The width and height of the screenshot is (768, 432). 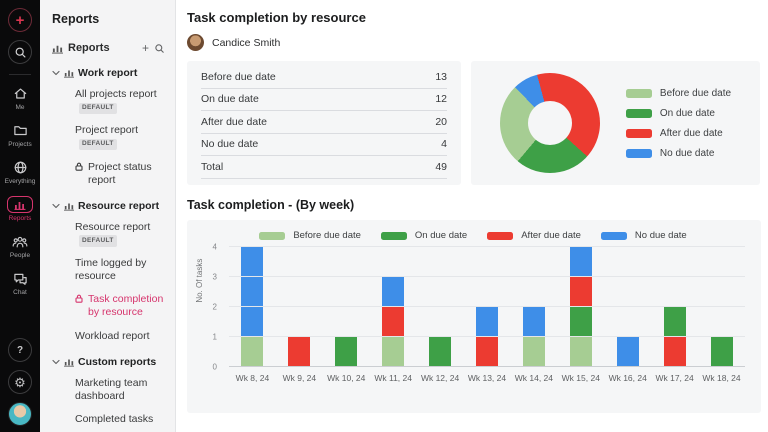 I want to click on rail-item-reports: Reports, so click(x=20, y=209).